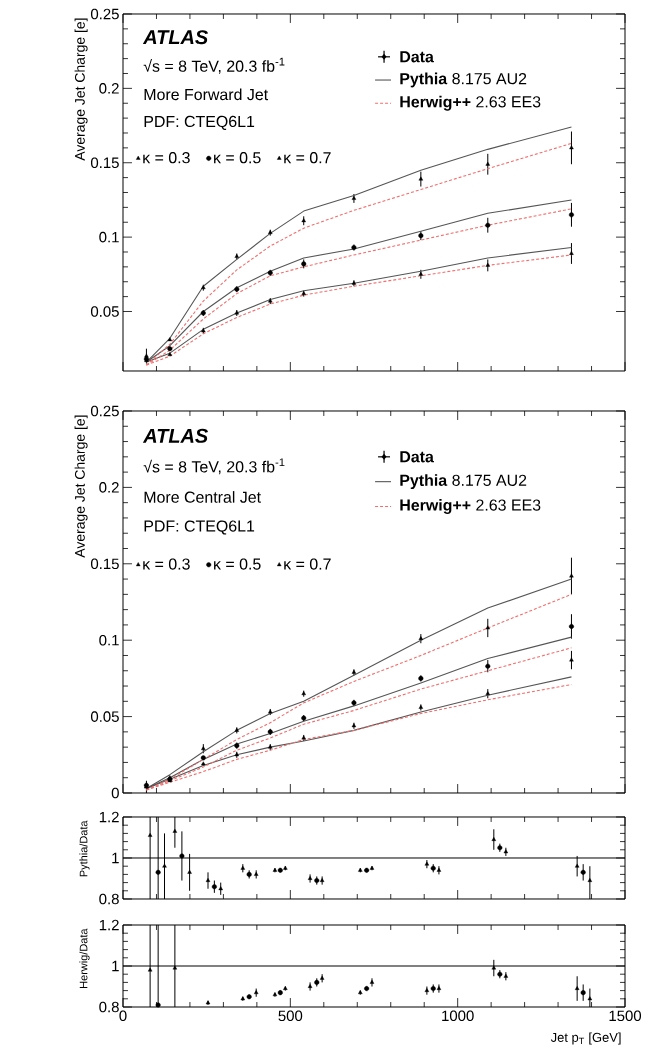 This screenshot has width=653, height=1057. I want to click on y-axis-title: Pythia/Data, so click(84, 848).